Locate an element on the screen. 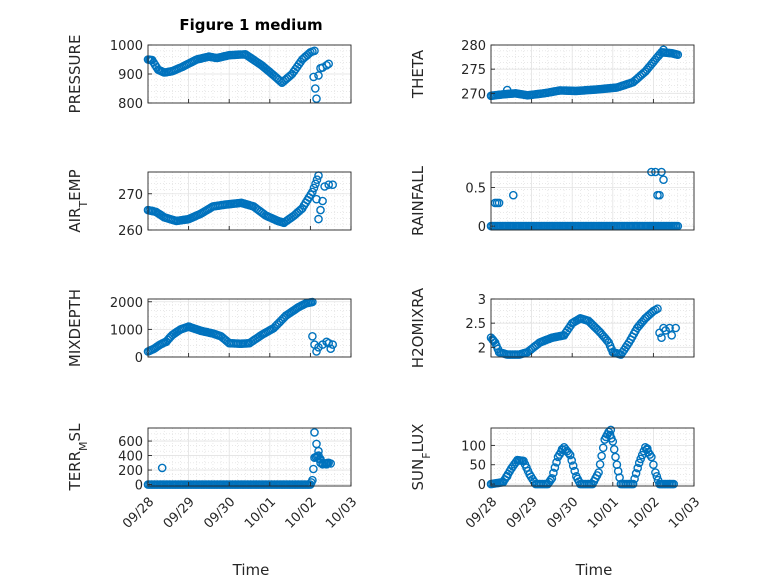  y-axis-label: RAINFALL is located at coordinates (418, 200).